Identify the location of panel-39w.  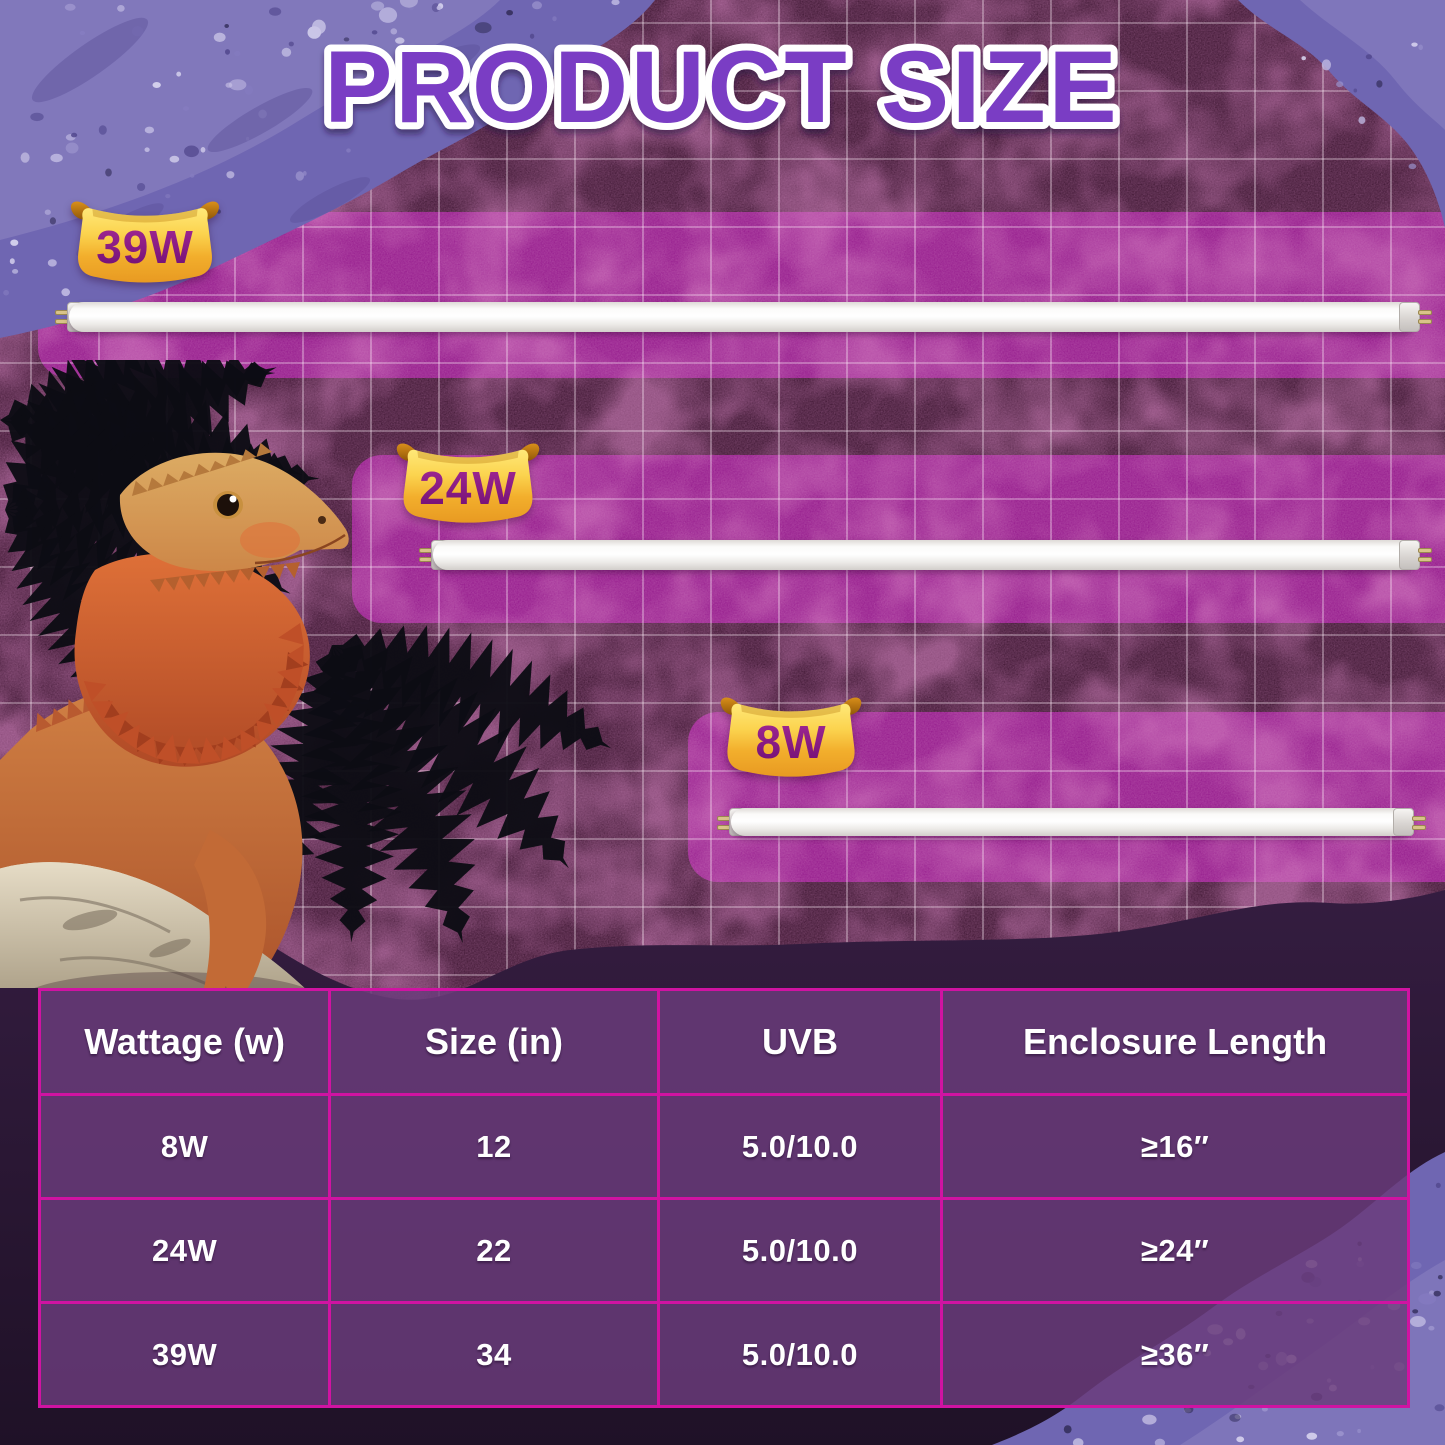
(741, 295).